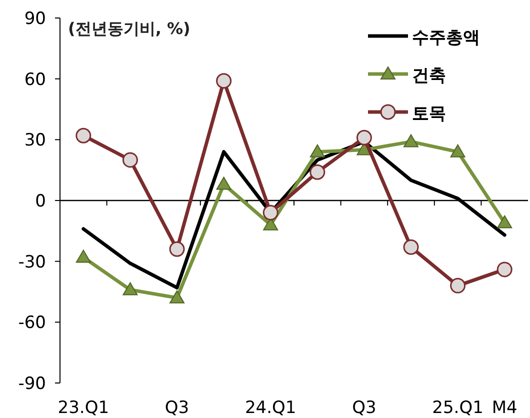 The width and height of the screenshot is (530, 418). I want to click on legend-label: 토목, so click(429, 114).